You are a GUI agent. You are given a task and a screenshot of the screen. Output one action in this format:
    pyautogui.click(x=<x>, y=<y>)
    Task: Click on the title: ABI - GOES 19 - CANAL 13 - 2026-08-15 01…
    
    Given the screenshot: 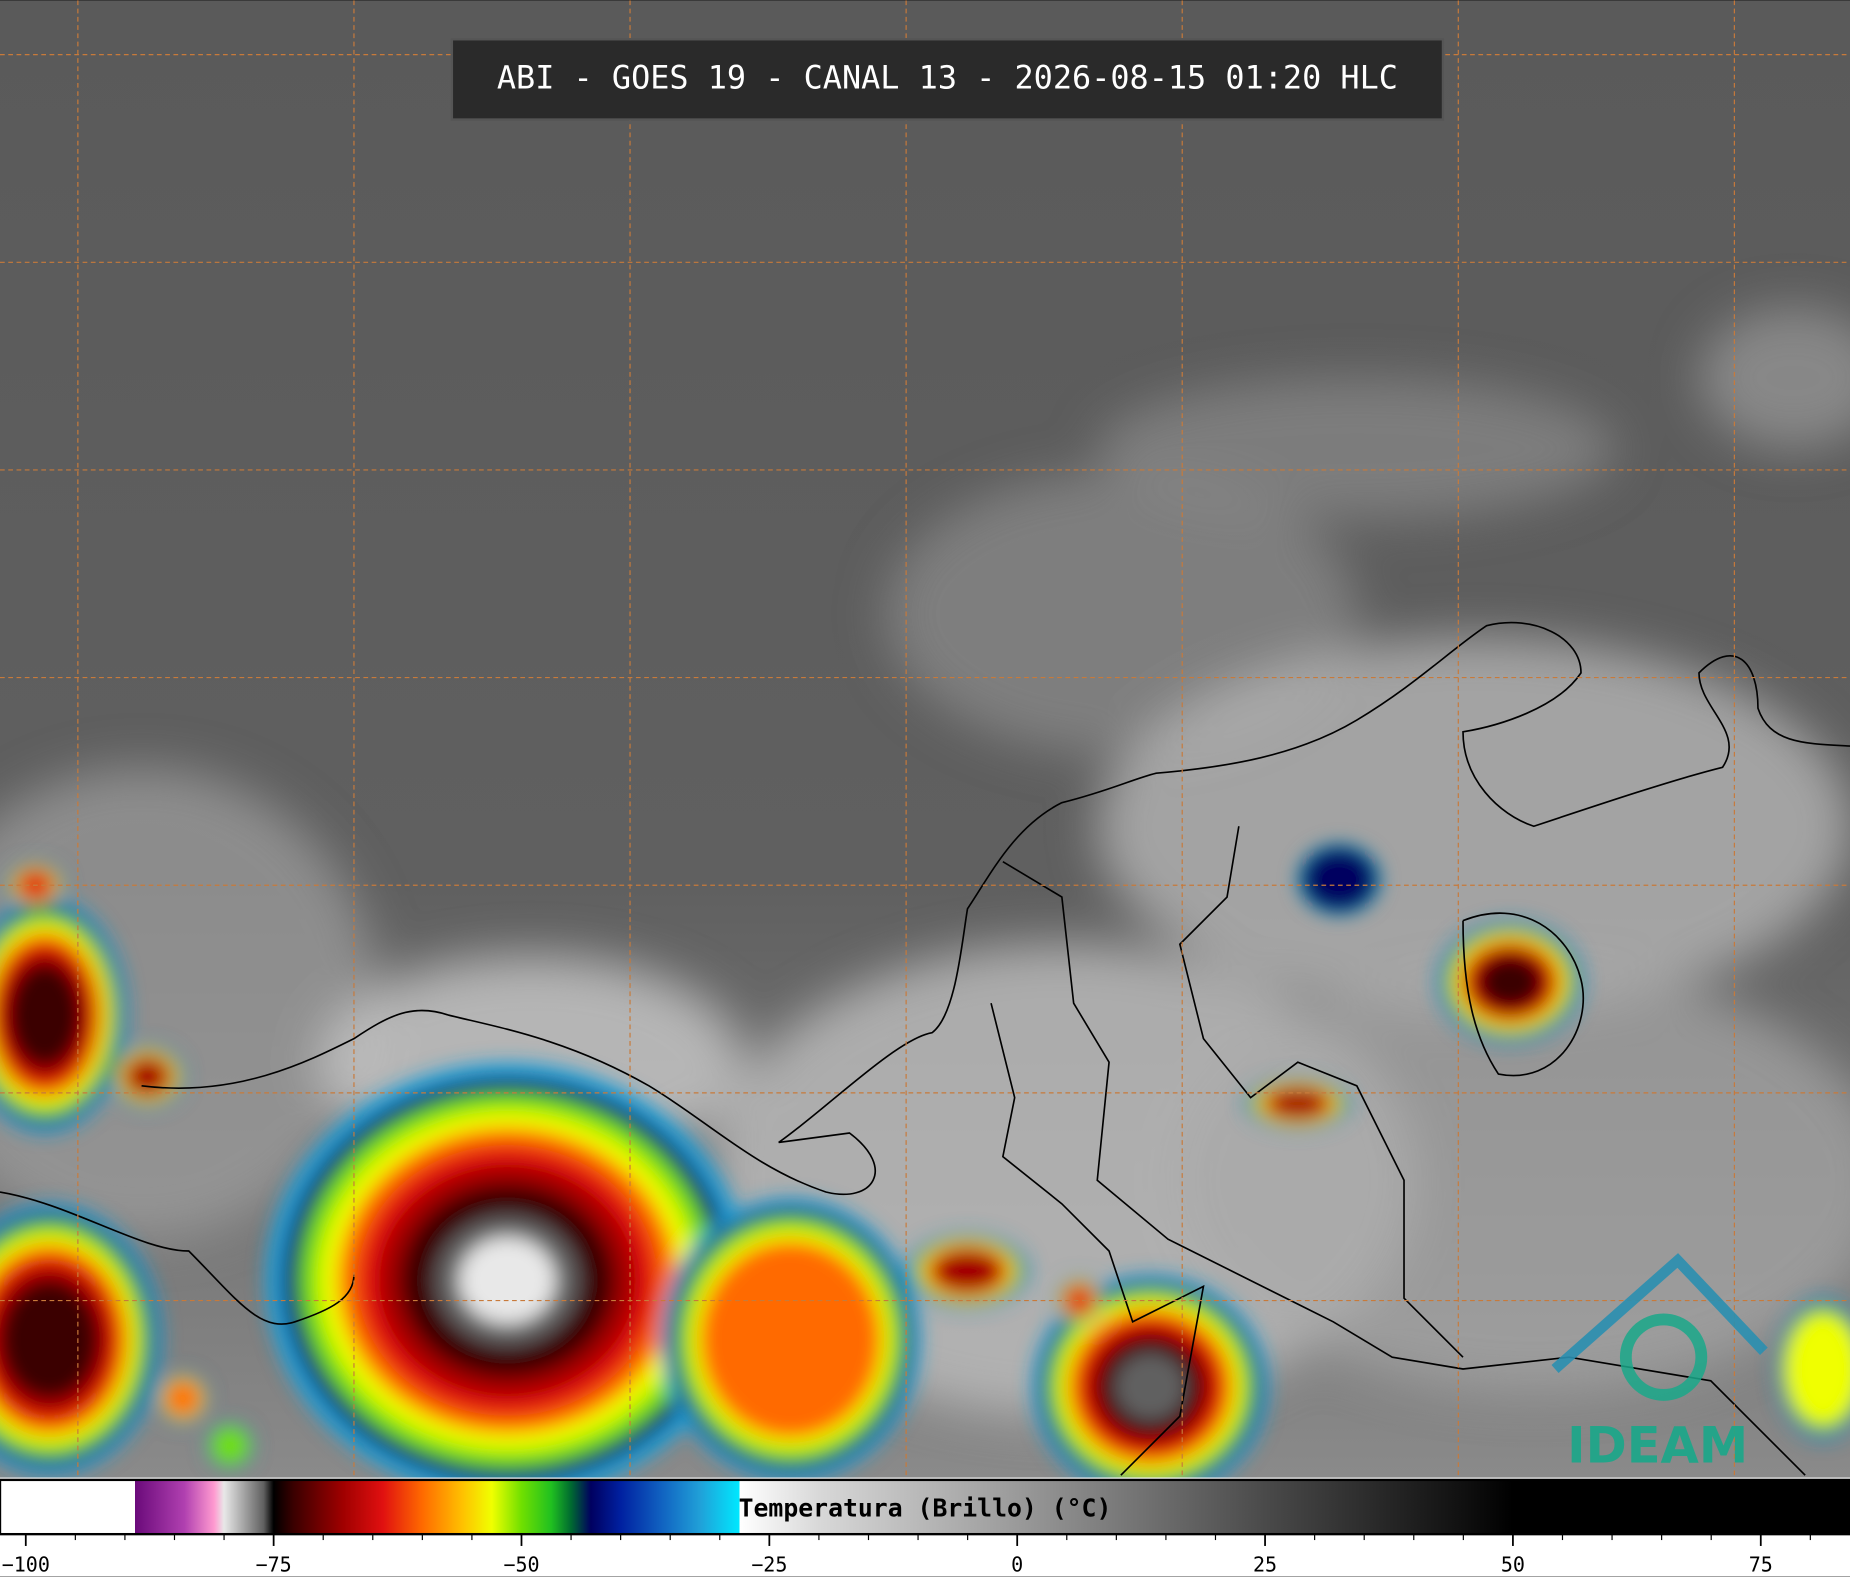 What is the action you would take?
    pyautogui.click(x=947, y=77)
    